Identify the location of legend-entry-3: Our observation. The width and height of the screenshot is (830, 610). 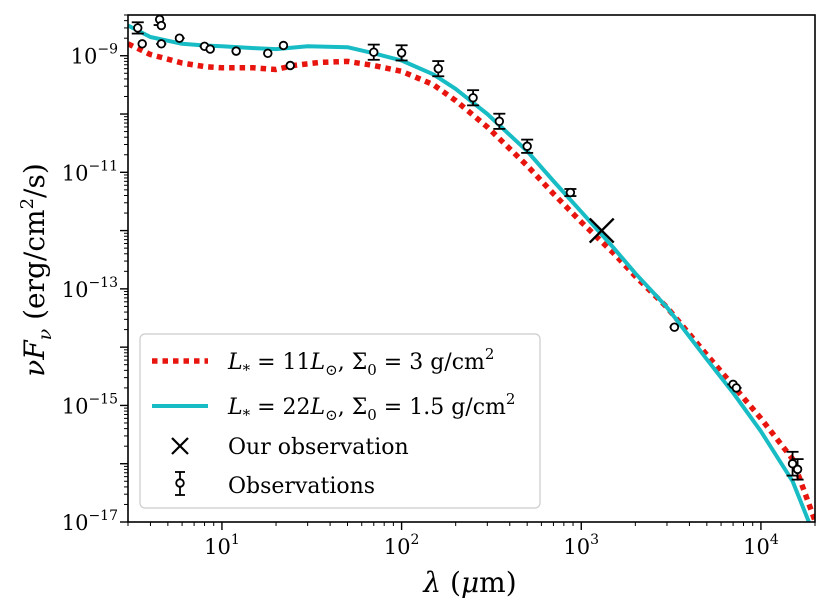
(318, 447).